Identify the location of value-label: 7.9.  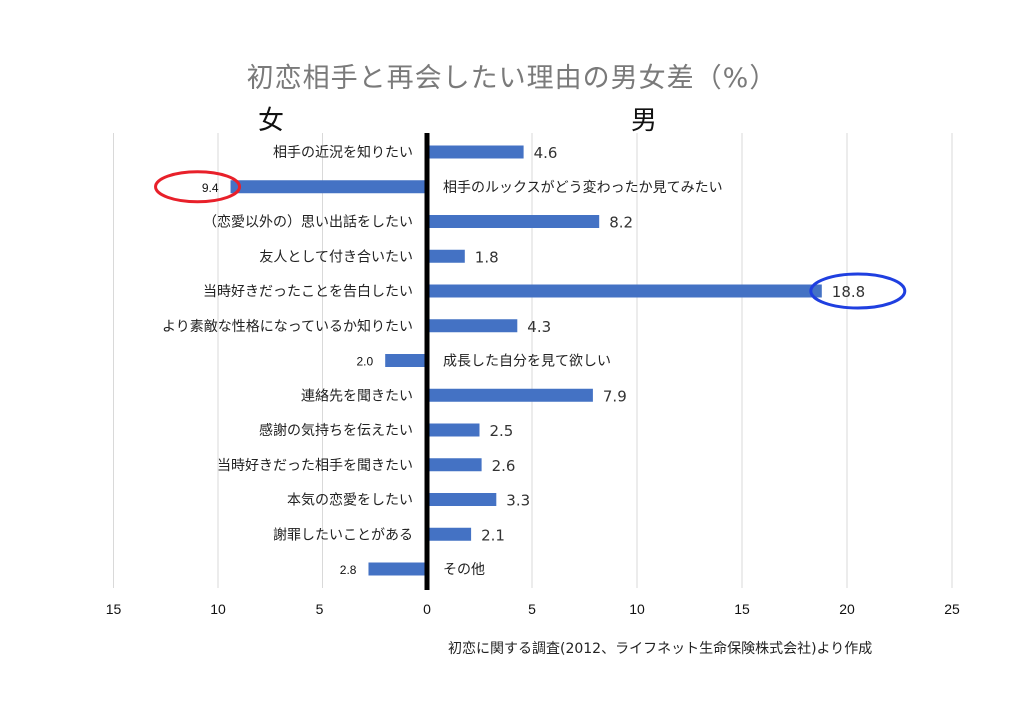
(615, 396).